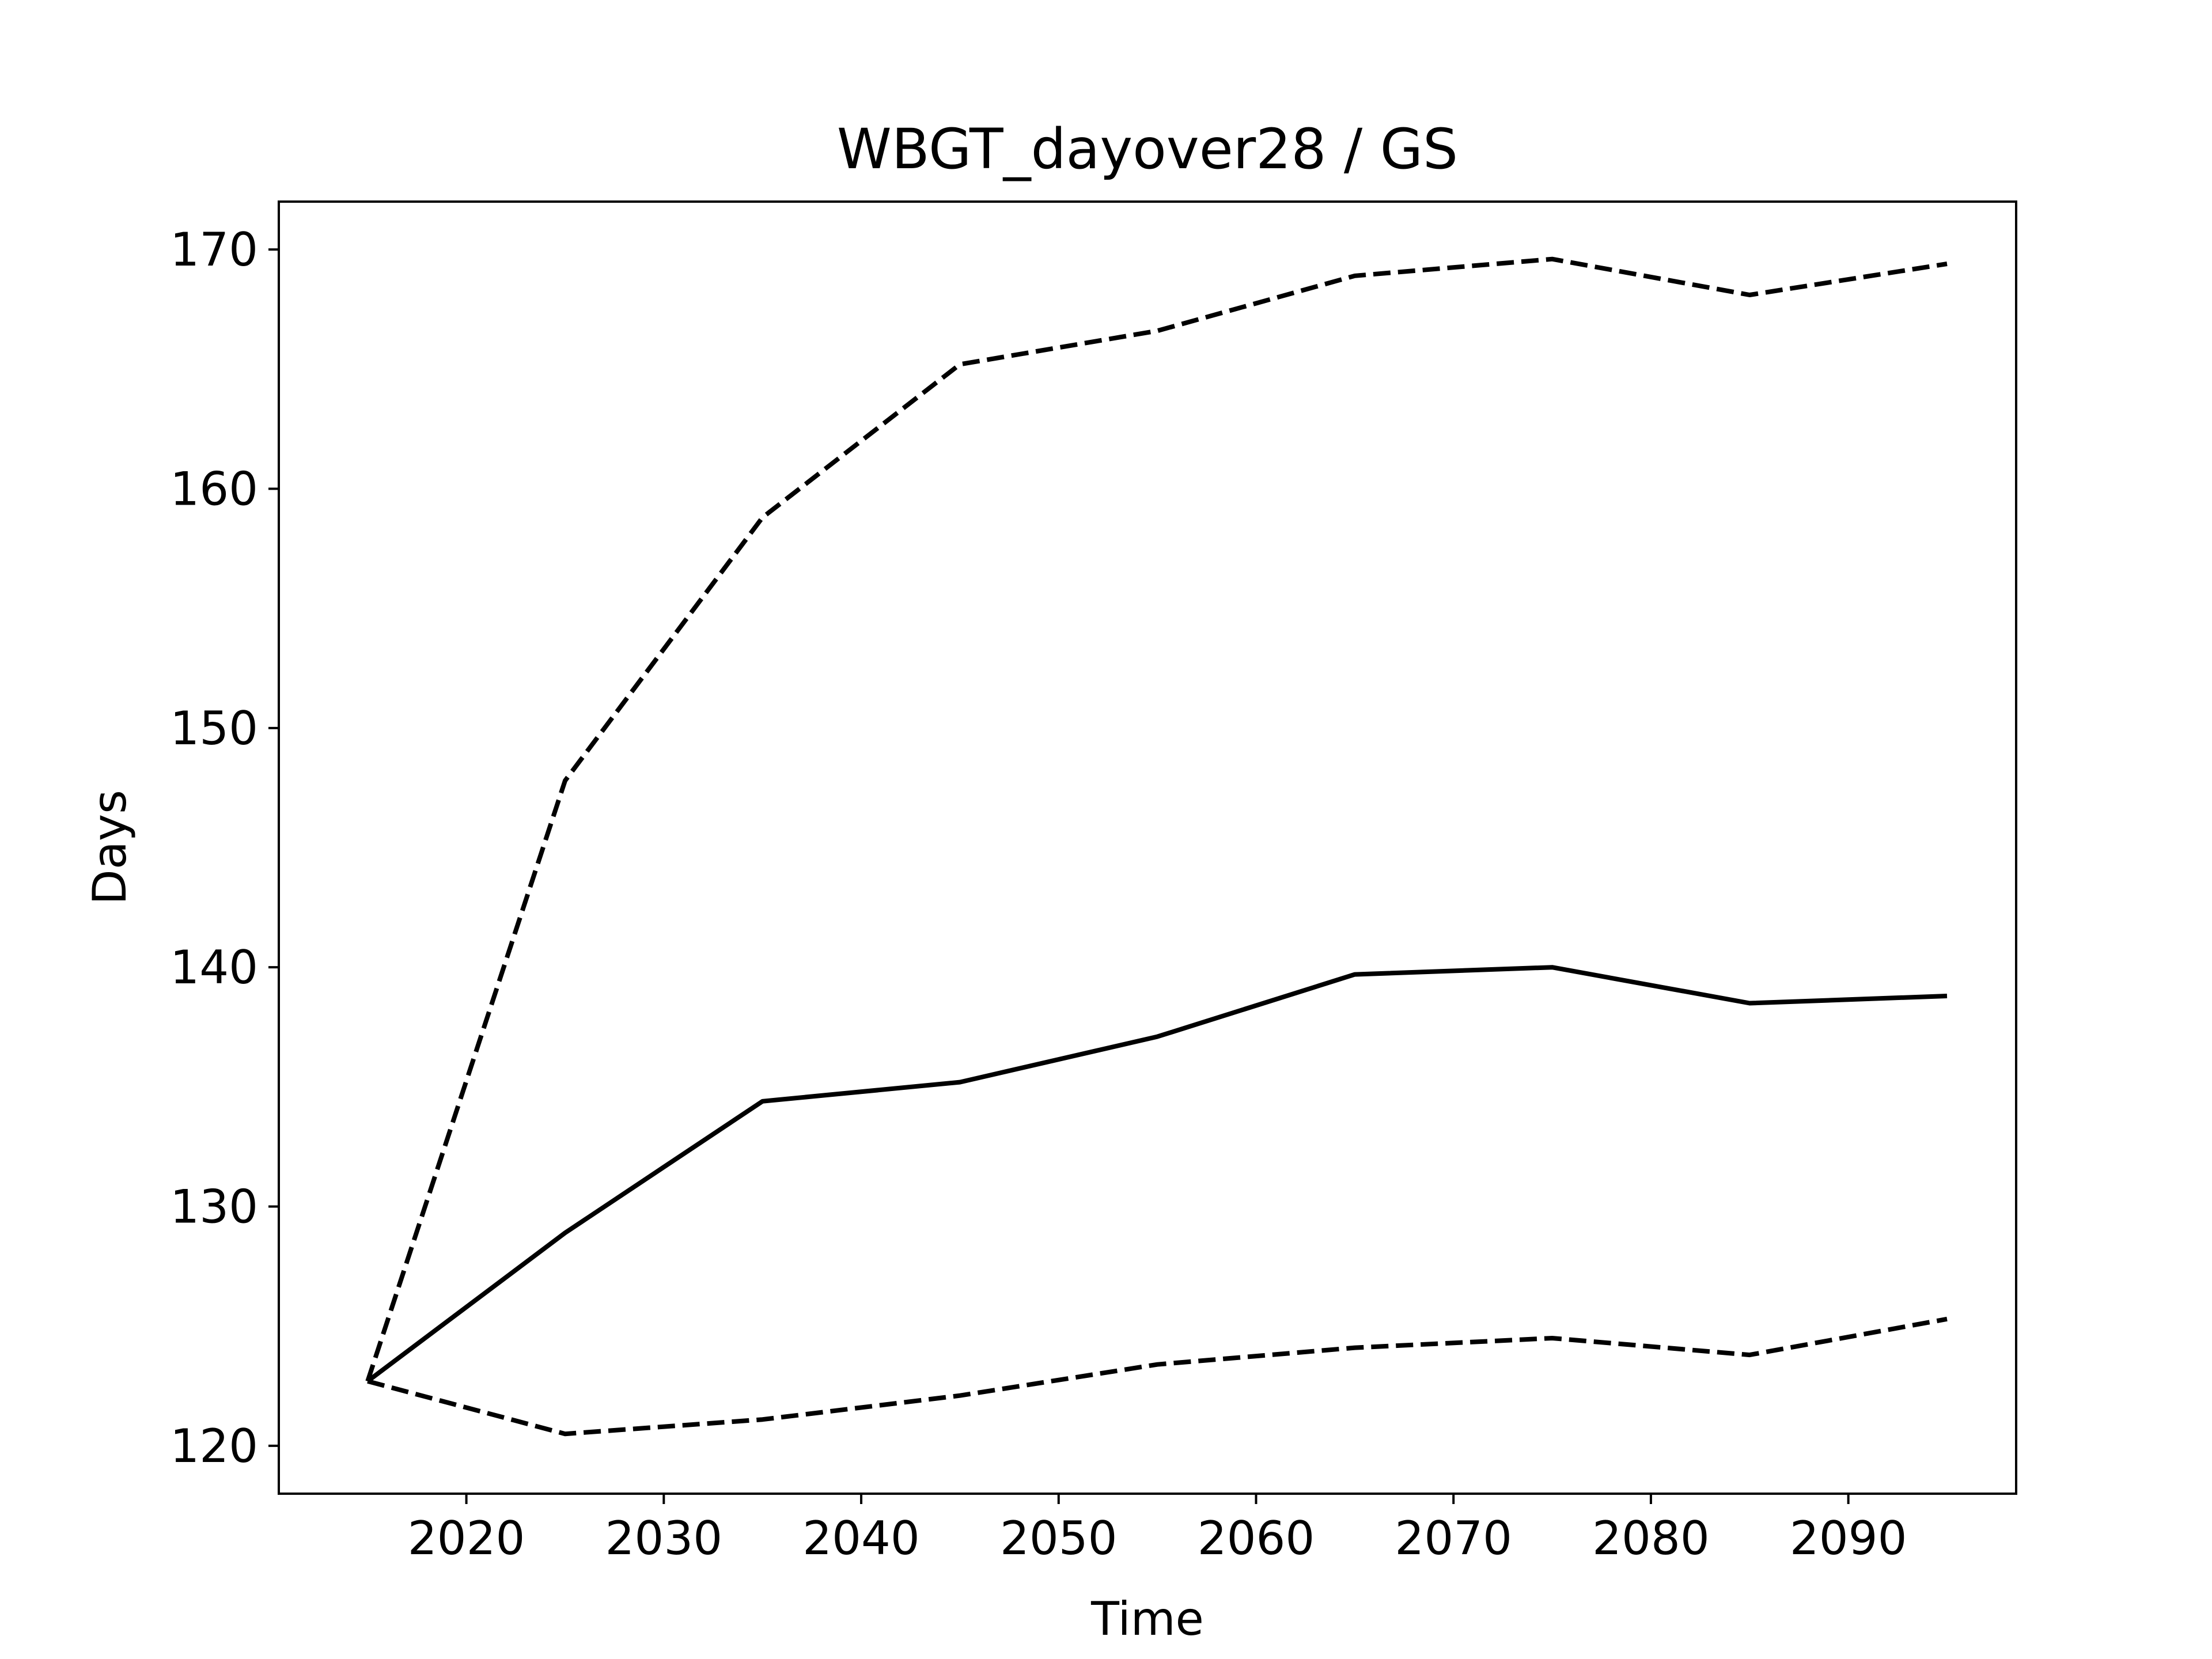 This screenshot has width=2212, height=1659. I want to click on x-tick-label: 2090, so click(1848, 1538).